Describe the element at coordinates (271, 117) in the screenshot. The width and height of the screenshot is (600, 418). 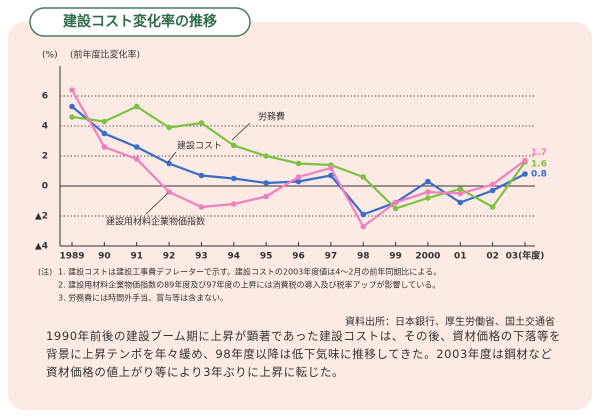
I see `series-label: 労務費` at that location.